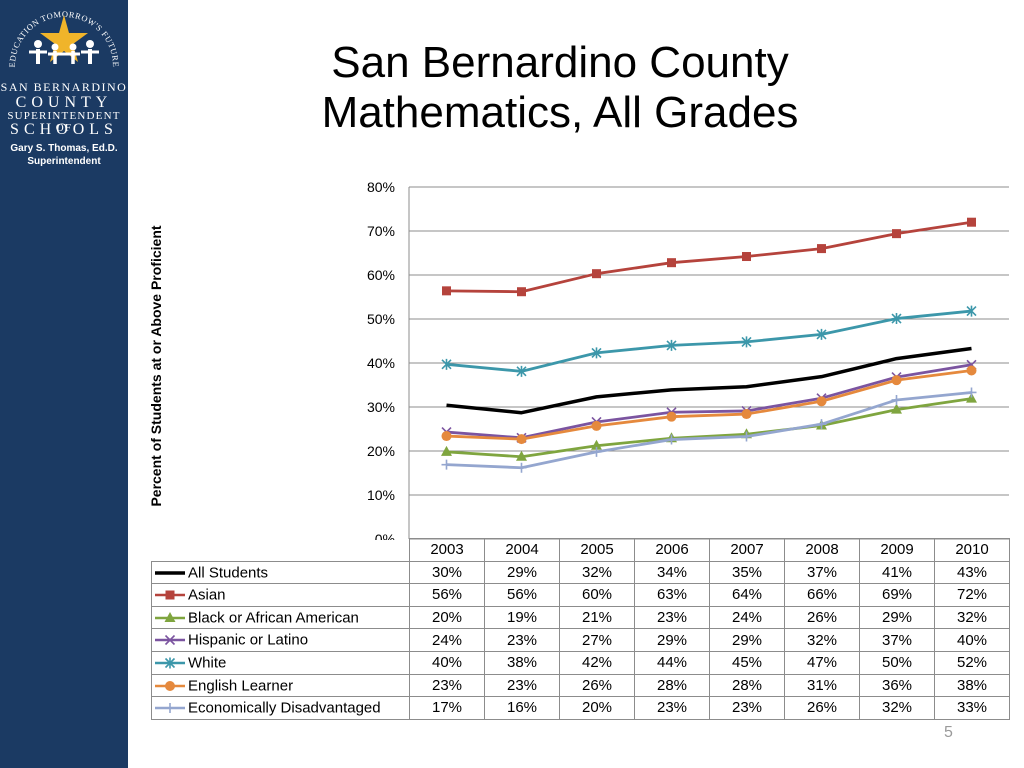 This screenshot has height=768, width=1024. What do you see at coordinates (381, 187) in the screenshot?
I see `y-tick-label: 80%` at bounding box center [381, 187].